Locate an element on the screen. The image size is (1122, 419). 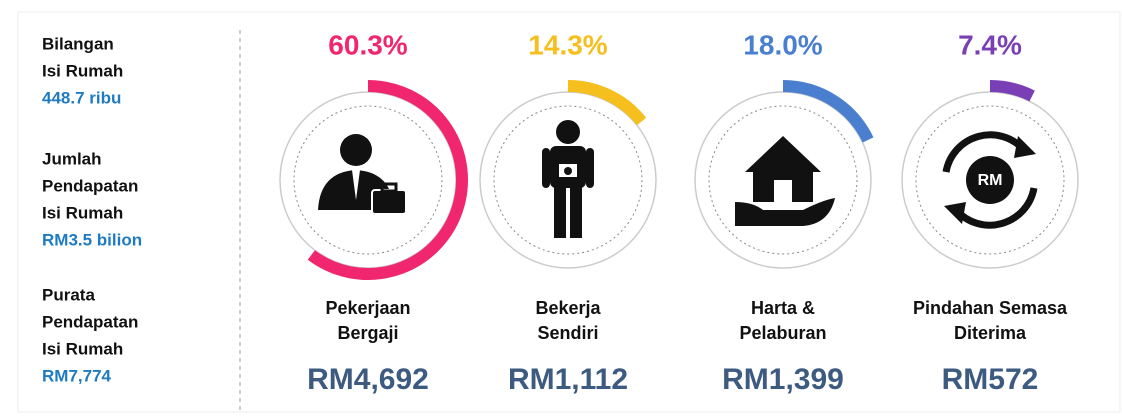
icon-transfer: RM is located at coordinates (990, 180).